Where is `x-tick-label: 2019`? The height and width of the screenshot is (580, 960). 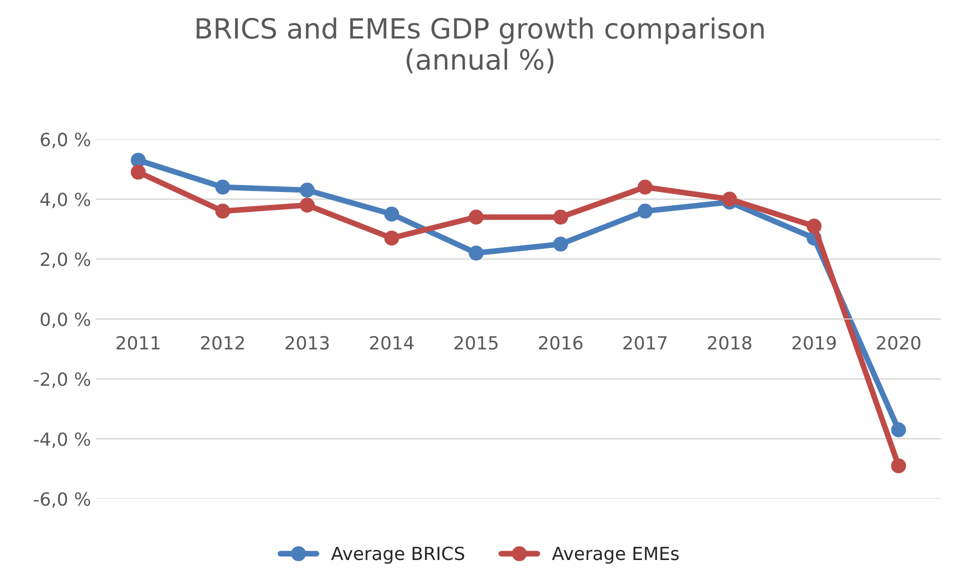 x-tick-label: 2019 is located at coordinates (814, 343).